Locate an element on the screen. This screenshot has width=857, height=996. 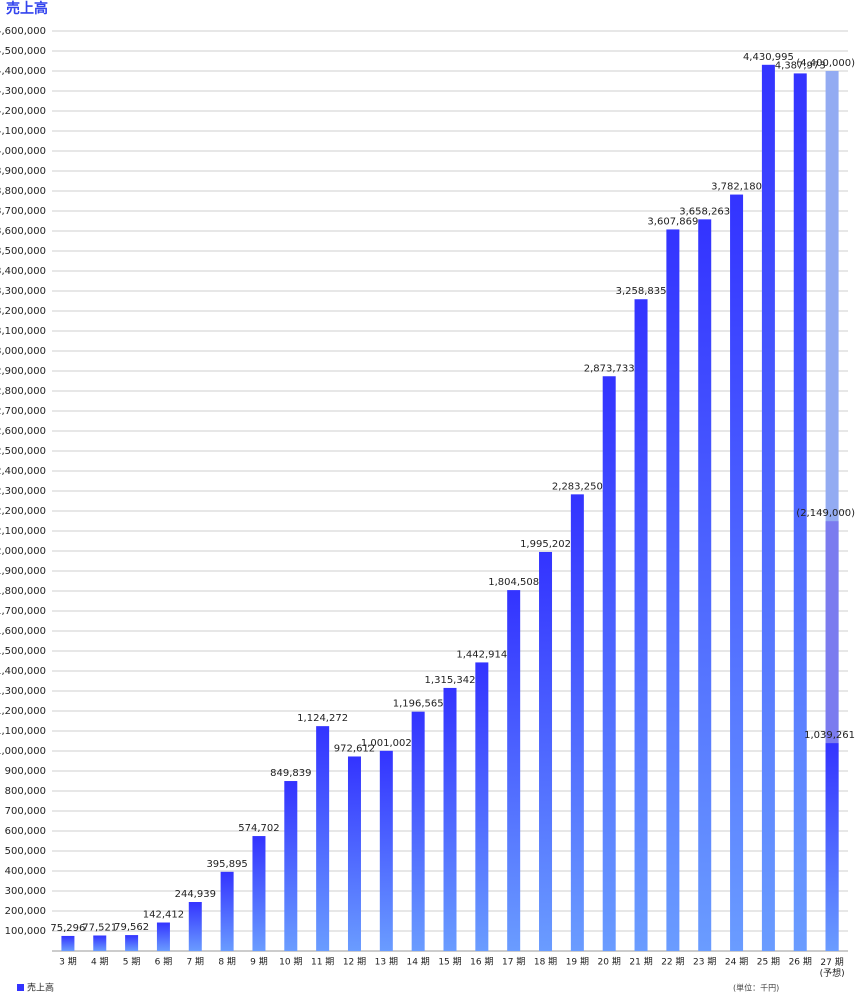
y-tick-label: 3,800,000 is located at coordinates (23, 191).